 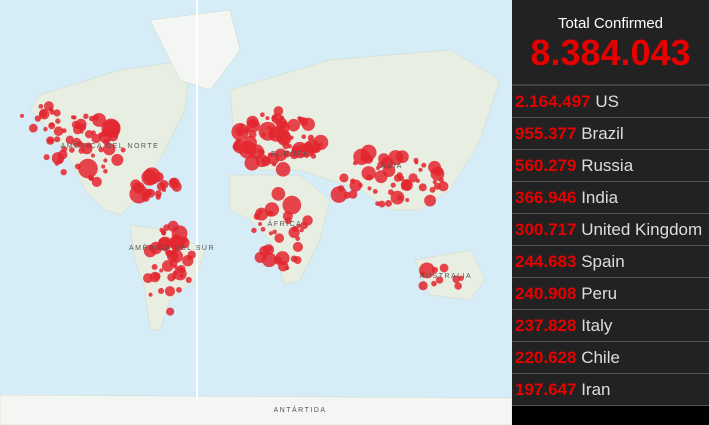 What do you see at coordinates (610, 294) in the screenshot?
I see `country-row: 240.908 Peru` at bounding box center [610, 294].